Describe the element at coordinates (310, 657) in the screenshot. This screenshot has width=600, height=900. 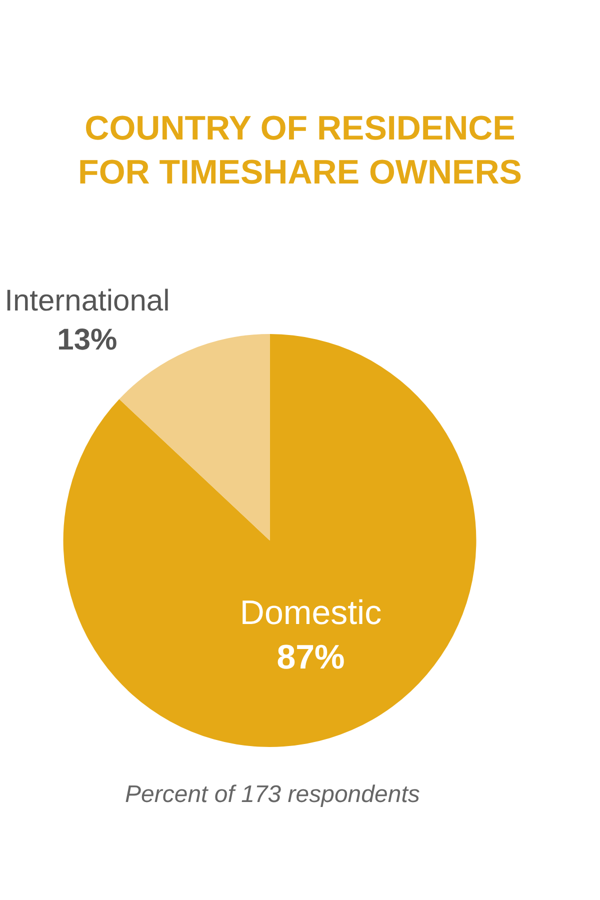
I see `data-label: 87%` at that location.